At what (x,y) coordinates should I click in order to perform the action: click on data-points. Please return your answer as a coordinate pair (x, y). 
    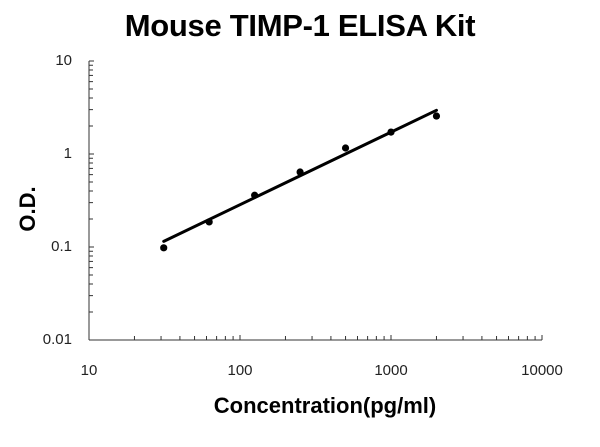
    Looking at the image, I should click on (300, 182).